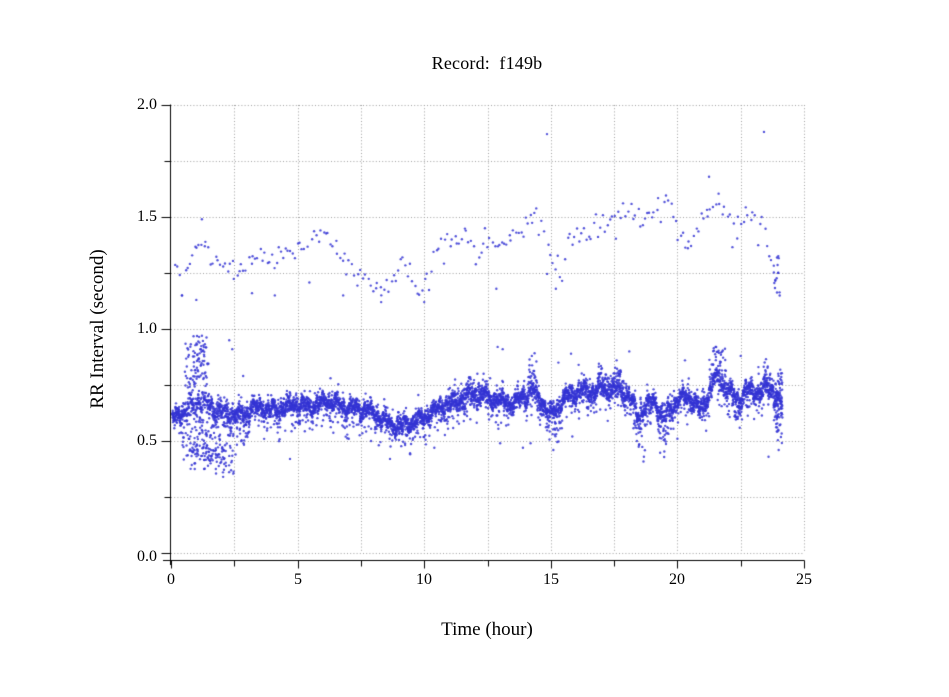  Describe the element at coordinates (487, 63) in the screenshot. I see `chart-title: Record: f149b` at that location.